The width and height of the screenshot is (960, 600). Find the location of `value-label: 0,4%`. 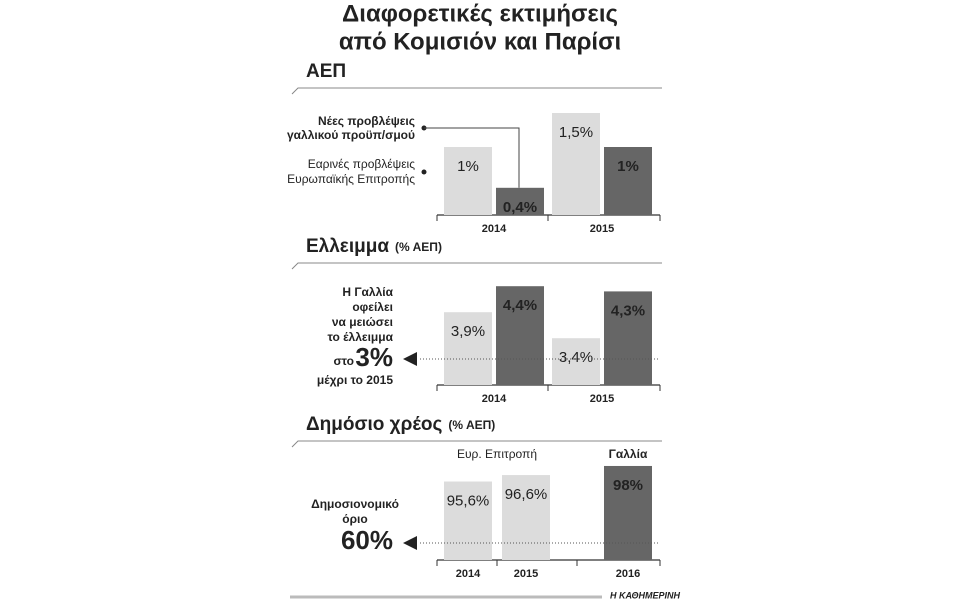

value-label: 0,4% is located at coordinates (520, 207).